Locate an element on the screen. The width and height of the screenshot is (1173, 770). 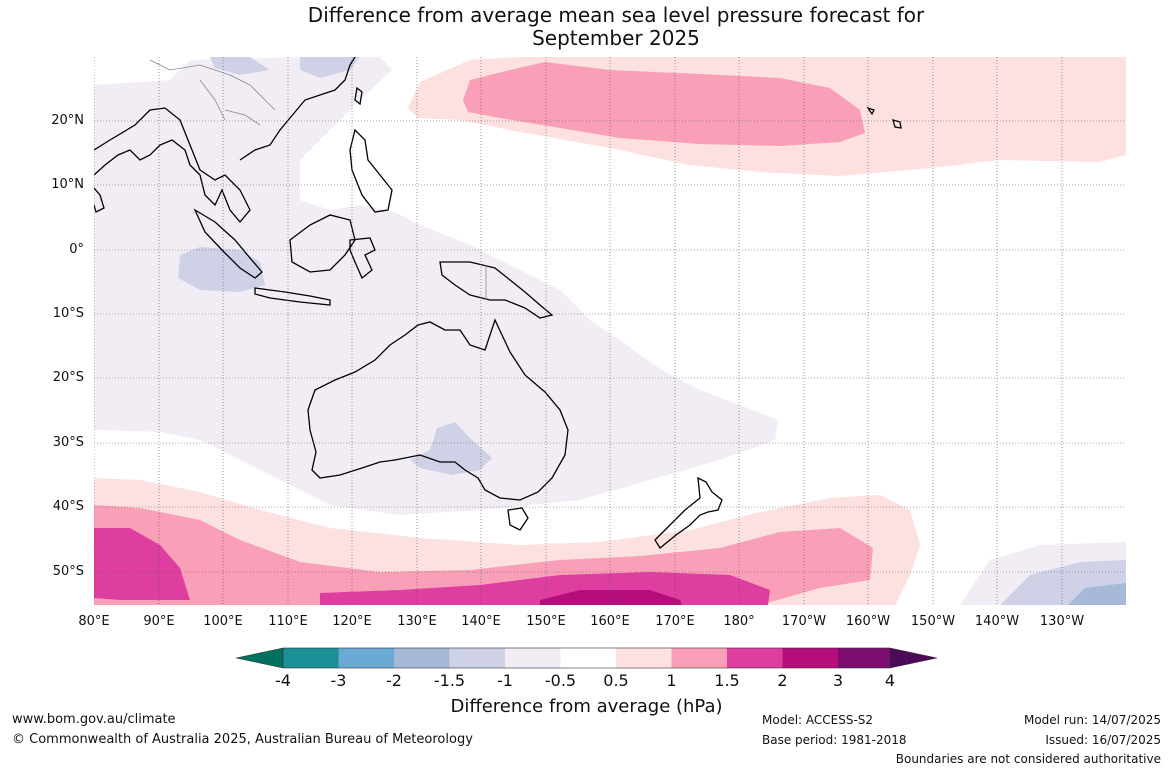
country-borders is located at coordinates (318, 179).